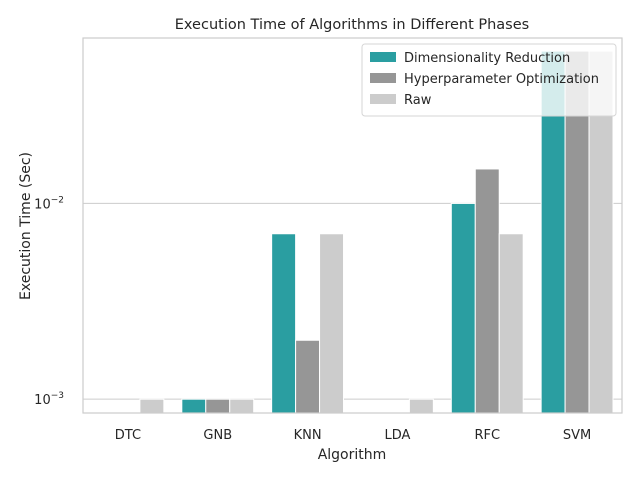  Describe the element at coordinates (577, 435) in the screenshot. I see `x-tick-label: SVM` at that location.